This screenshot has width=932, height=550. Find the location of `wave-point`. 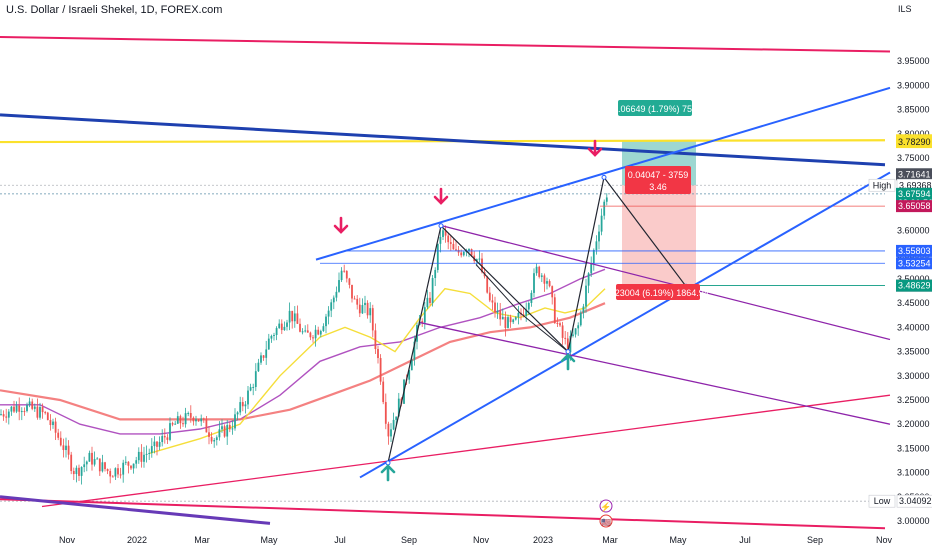

wave-point is located at coordinates (441, 226).